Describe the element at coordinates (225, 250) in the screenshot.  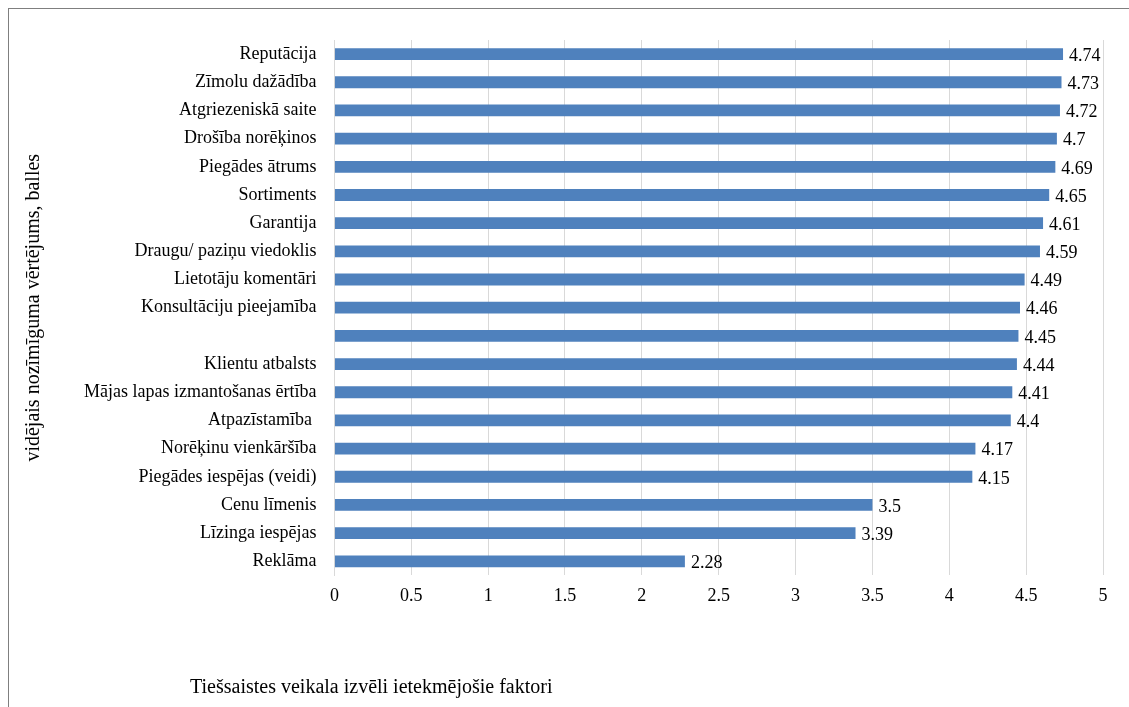
I see `y-tick-label: Draugu/ paziņu viedoklis` at that location.